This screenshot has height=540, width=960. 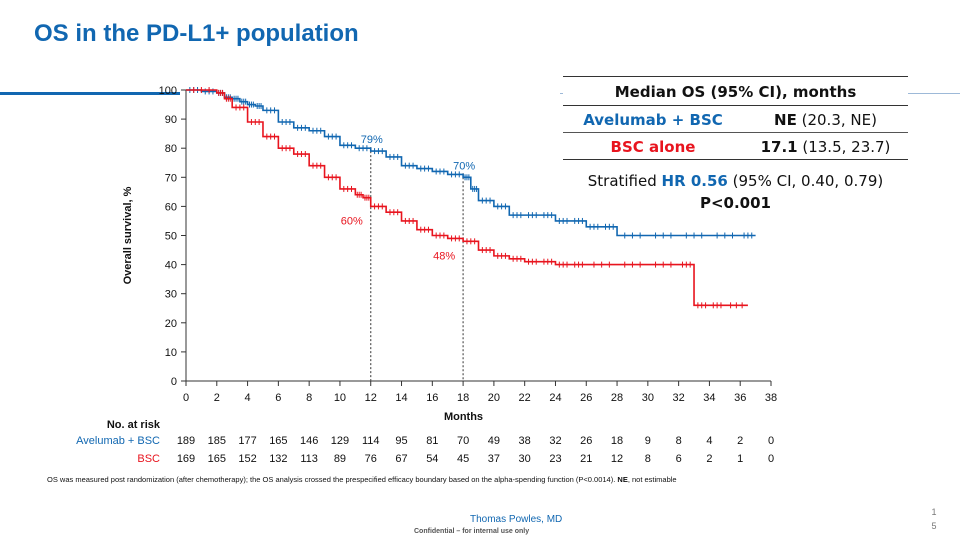 I want to click on median-os-row-bsc: BSC alone 17.1 (13.5, 23.7), so click(x=735, y=146).